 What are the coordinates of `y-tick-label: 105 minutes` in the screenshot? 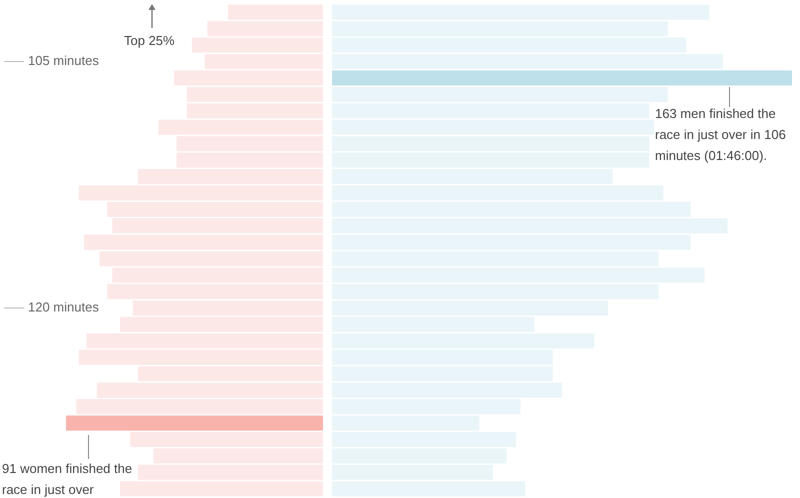 It's located at (64, 60).